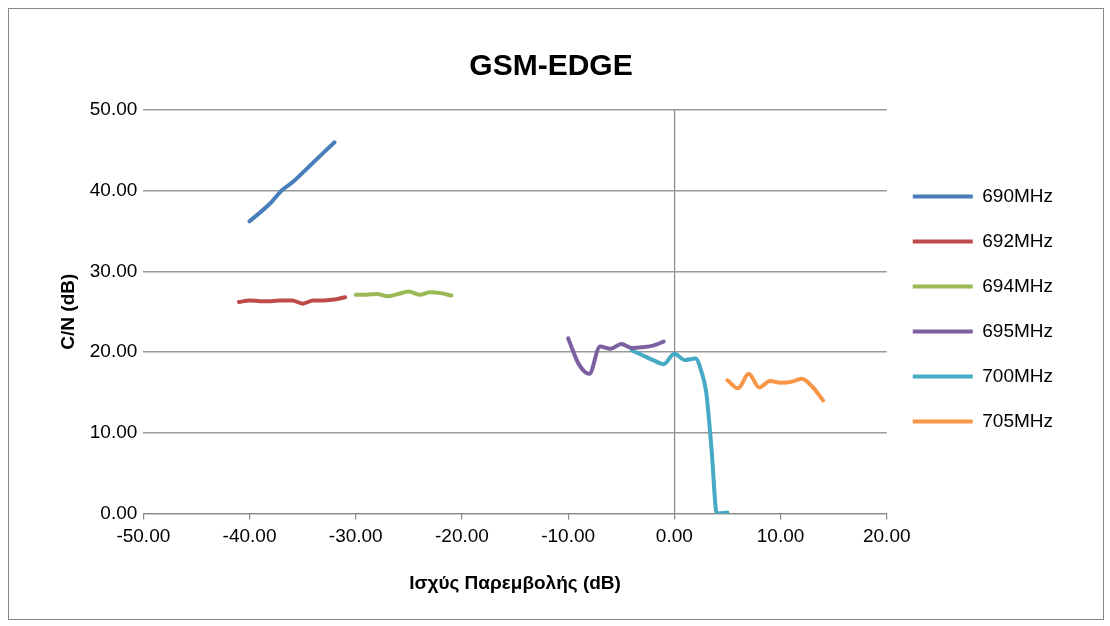 This screenshot has width=1110, height=626. What do you see at coordinates (1017, 375) in the screenshot?
I see `legend-label: 700MHz` at bounding box center [1017, 375].